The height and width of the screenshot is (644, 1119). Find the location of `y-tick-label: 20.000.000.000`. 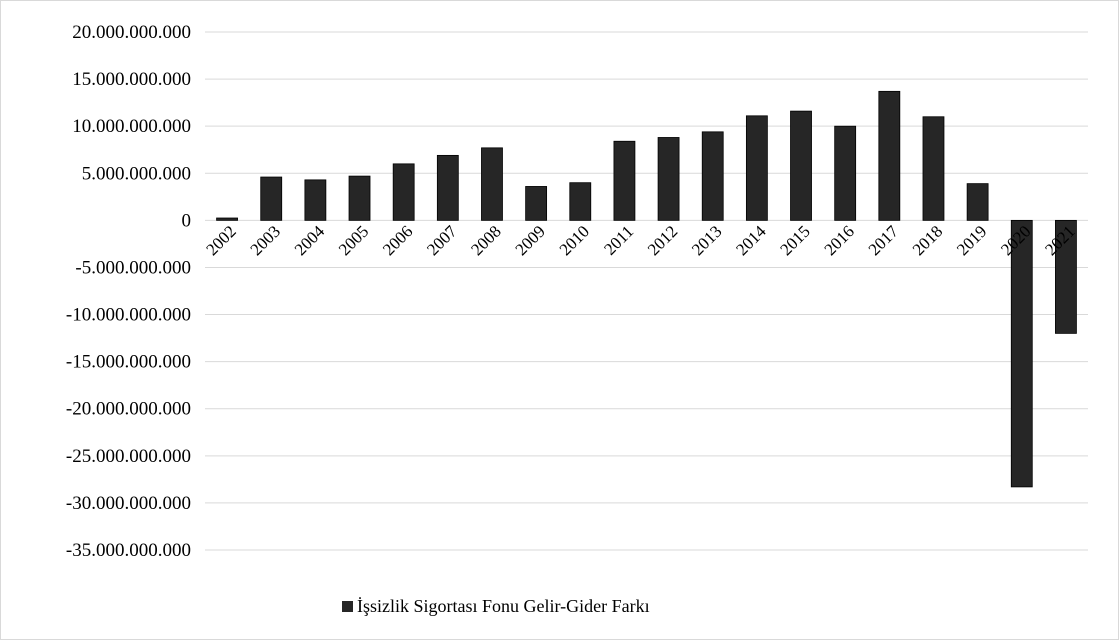

y-tick-label: 20.000.000.000 is located at coordinates (131, 32).